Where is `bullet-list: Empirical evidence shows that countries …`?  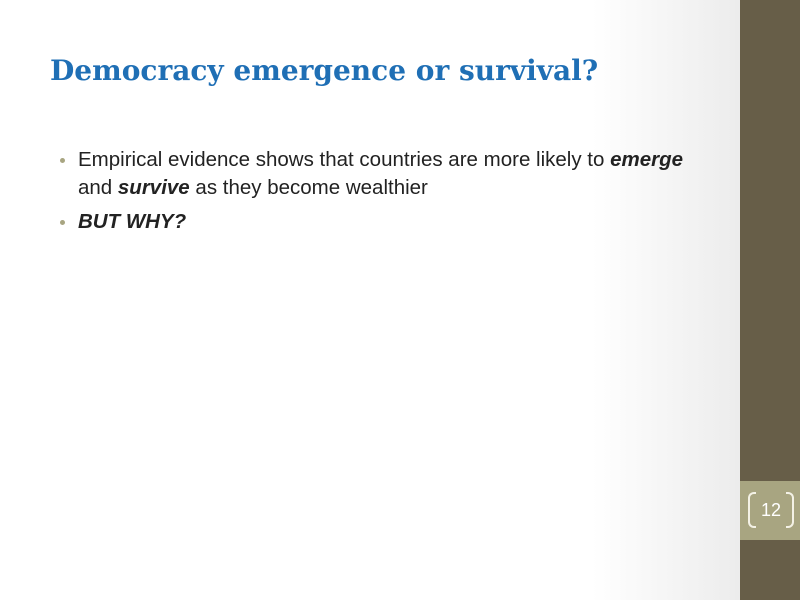
bullet-list: Empirical evidence shows that countries … is located at coordinates (388, 194).